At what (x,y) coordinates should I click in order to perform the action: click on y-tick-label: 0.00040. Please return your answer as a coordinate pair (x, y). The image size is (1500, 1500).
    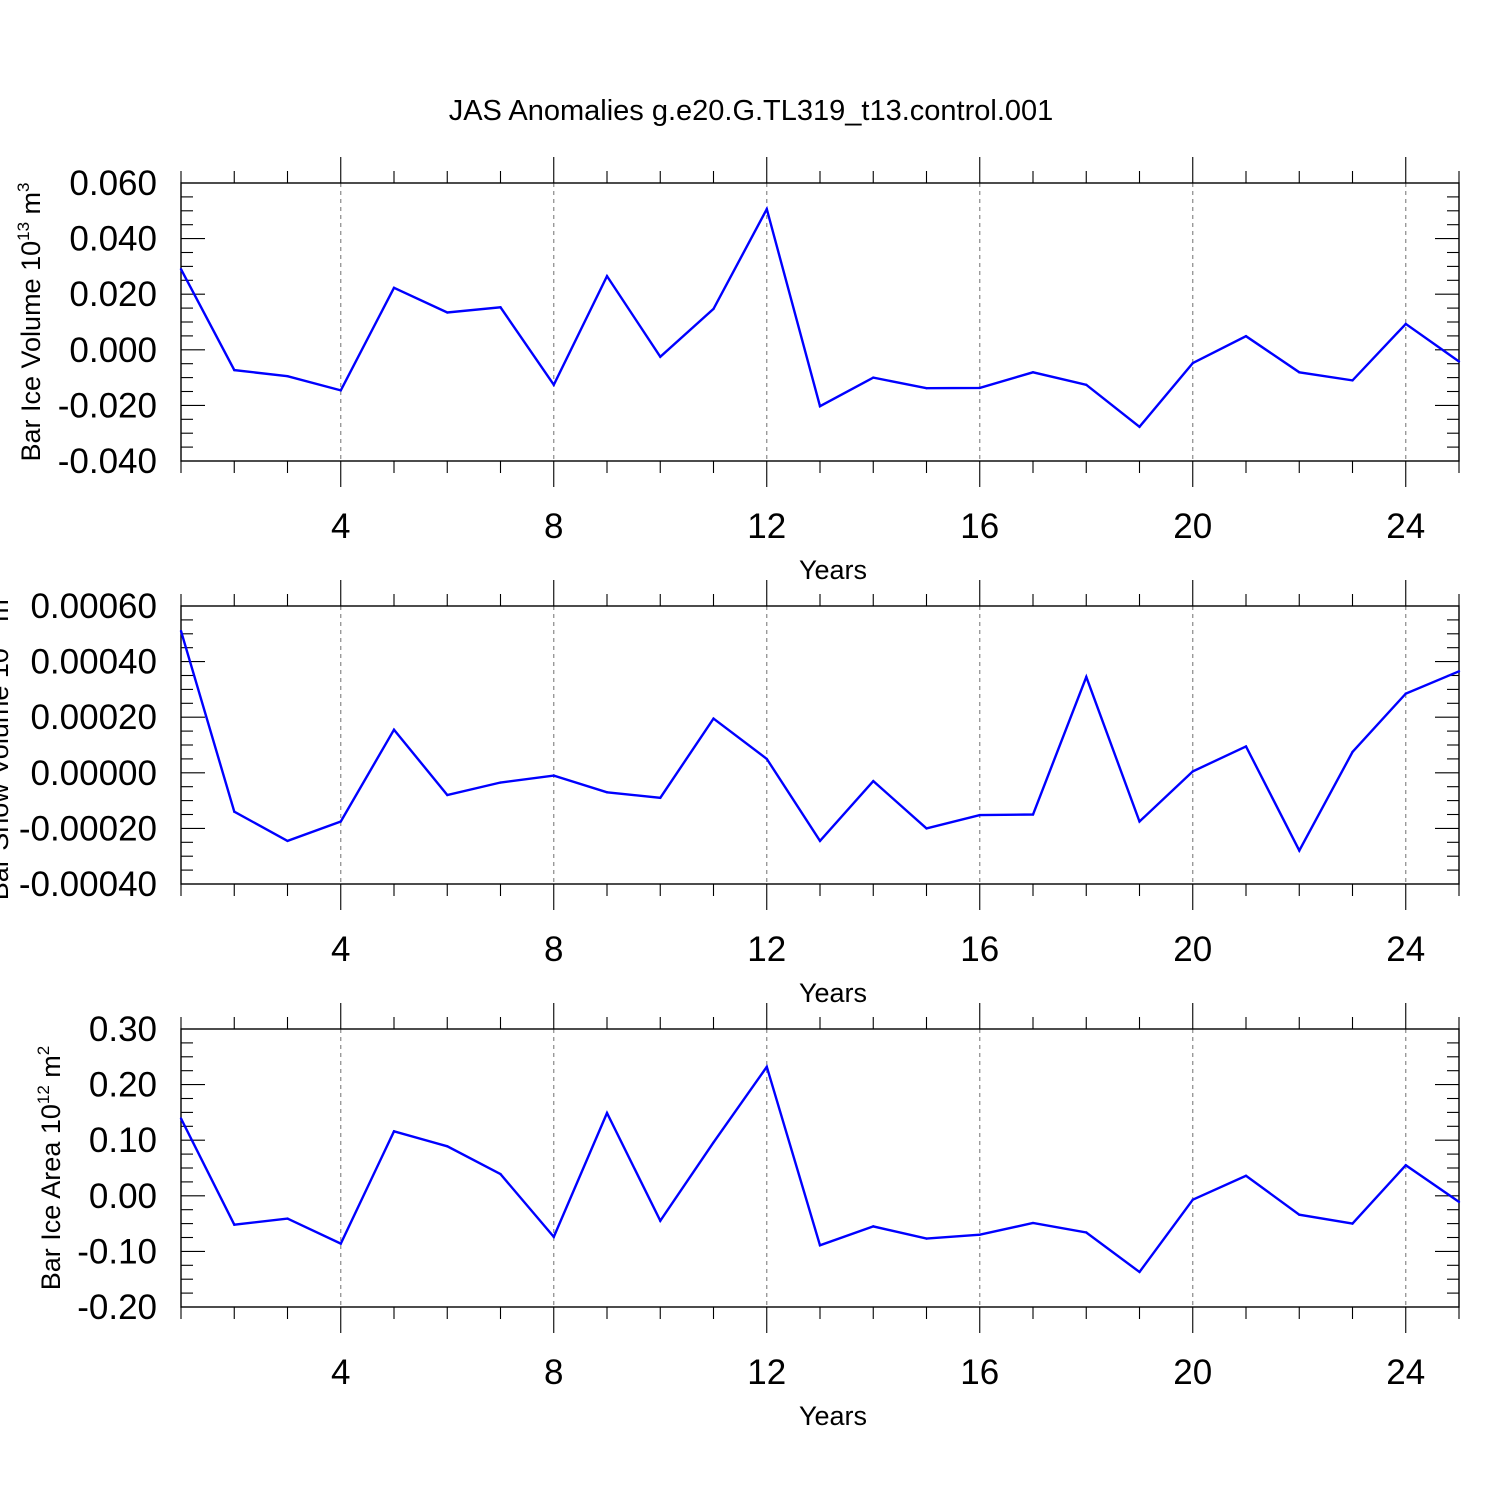
    Looking at the image, I should click on (93, 662).